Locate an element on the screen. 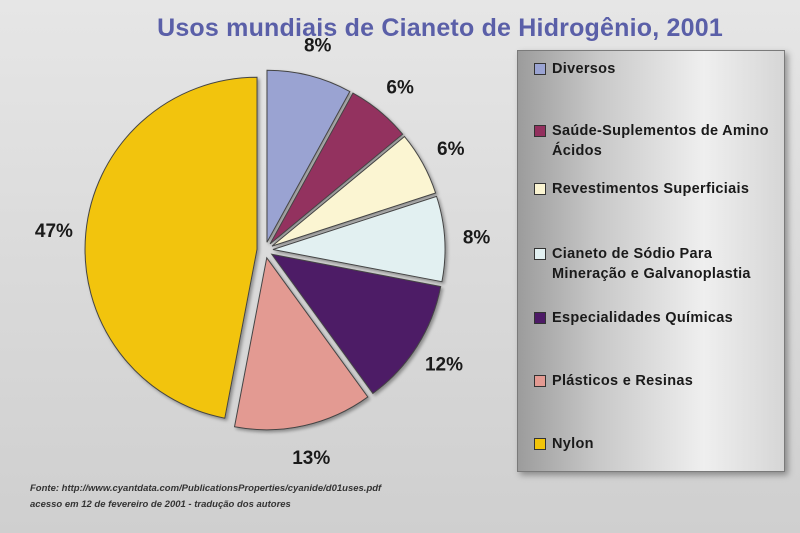 This screenshot has height=533, width=800. legend-item-revestimentos-superficiais: Revestimentos Superficiais is located at coordinates (658, 189).